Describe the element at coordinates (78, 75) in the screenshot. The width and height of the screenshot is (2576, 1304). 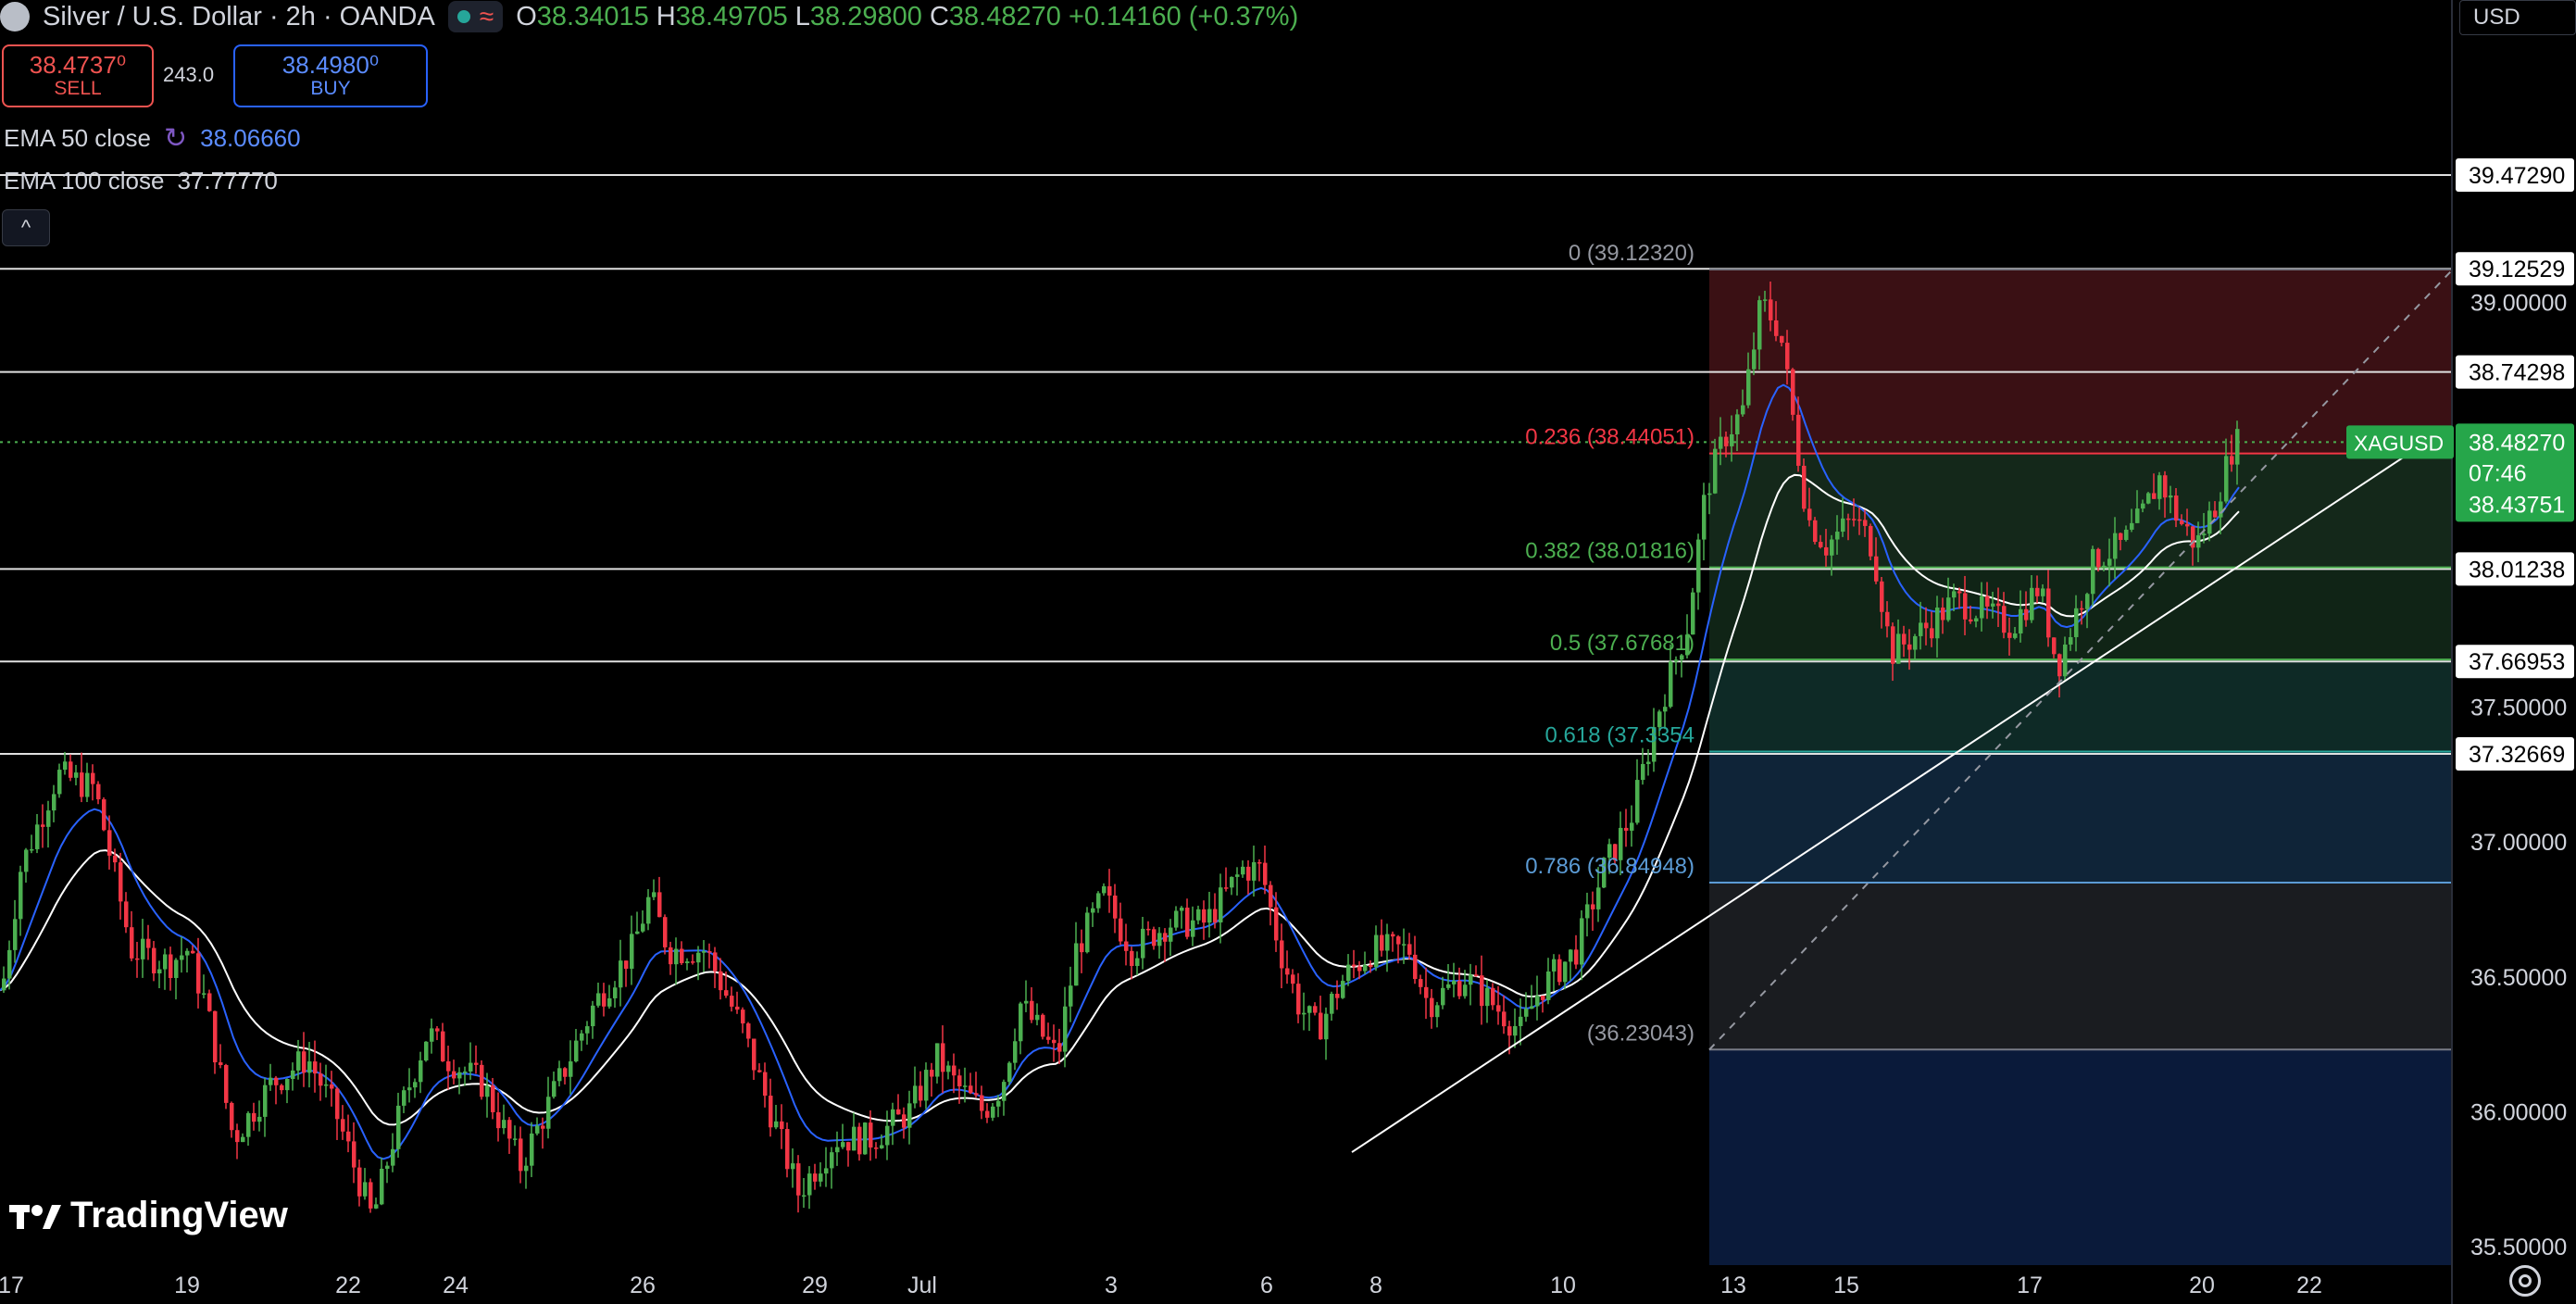
I see `sell-button: 38.4737⁰ SELL` at that location.